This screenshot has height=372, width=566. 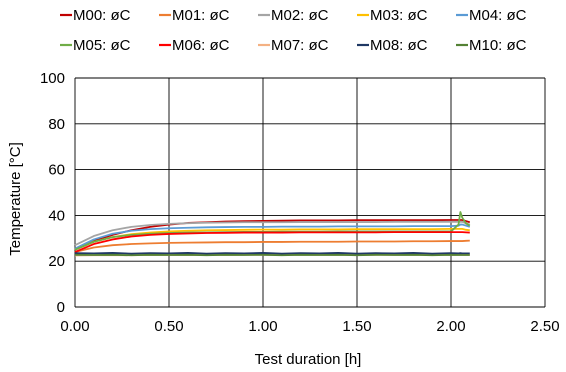 What do you see at coordinates (498, 15) in the screenshot?
I see `legend-label: M04: øC` at bounding box center [498, 15].